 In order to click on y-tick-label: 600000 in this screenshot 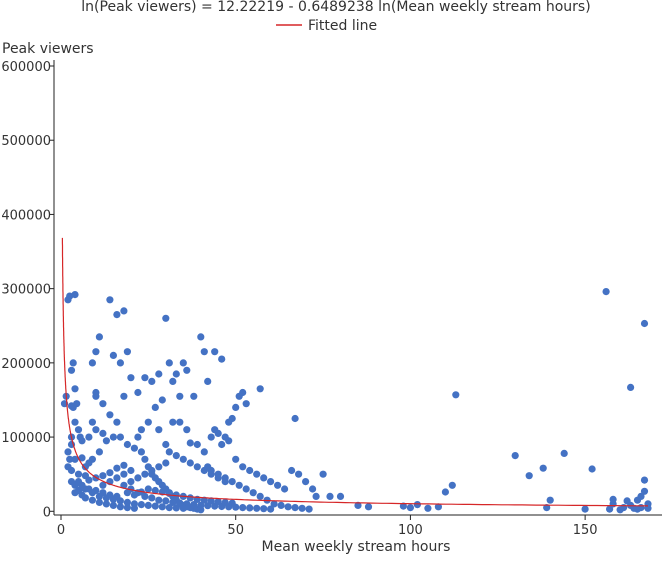, I will do `click(26, 67)`.